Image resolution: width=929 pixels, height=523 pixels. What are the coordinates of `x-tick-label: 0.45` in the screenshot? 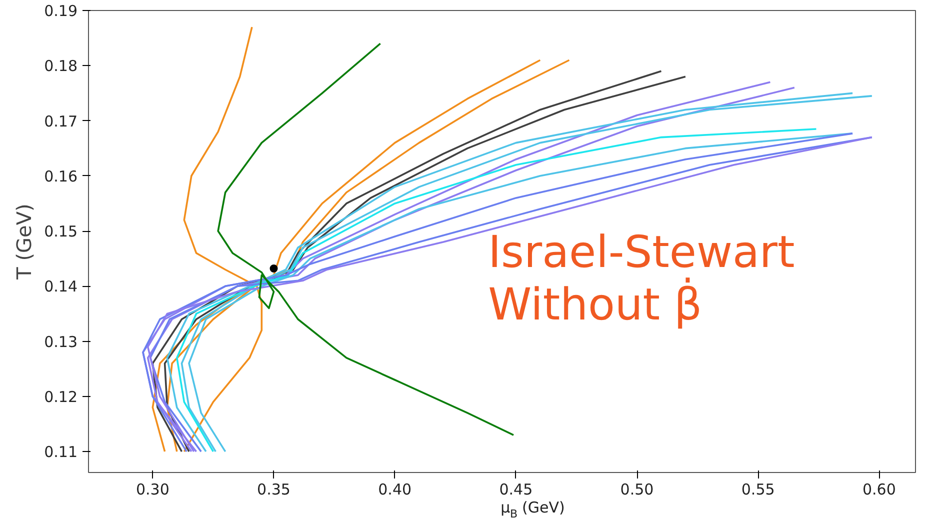 It's located at (516, 489).